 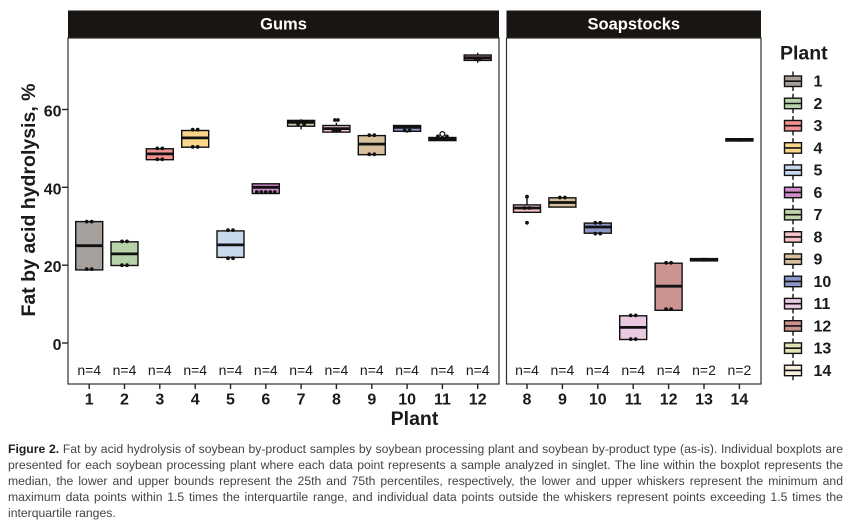 What do you see at coordinates (53, 189) in the screenshot?
I see `svg-text: 40` at bounding box center [53, 189].